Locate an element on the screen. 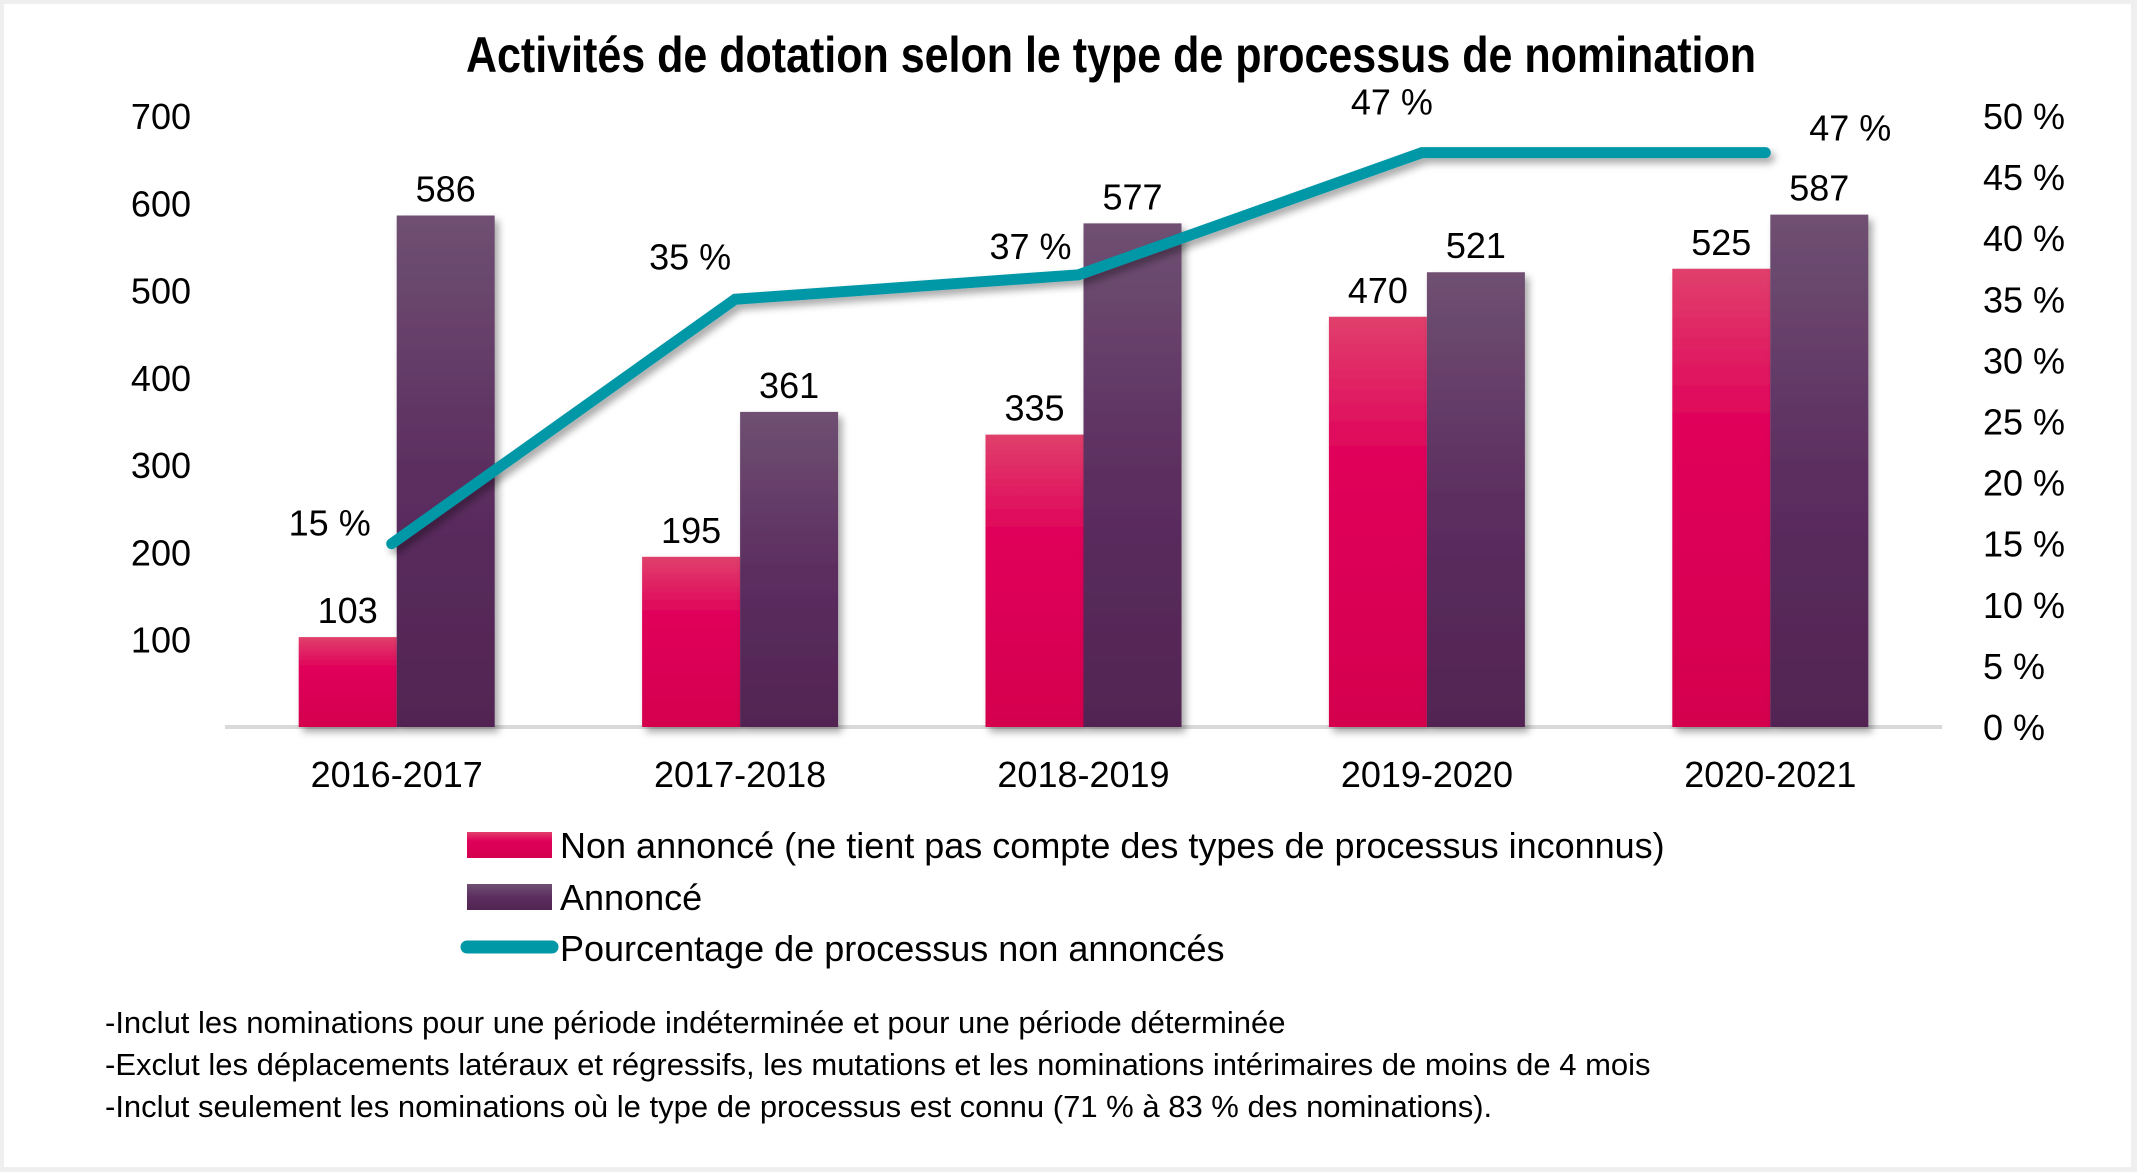 This screenshot has height=1172, width=2137. y-left-tick-label: 400 is located at coordinates (161, 378).